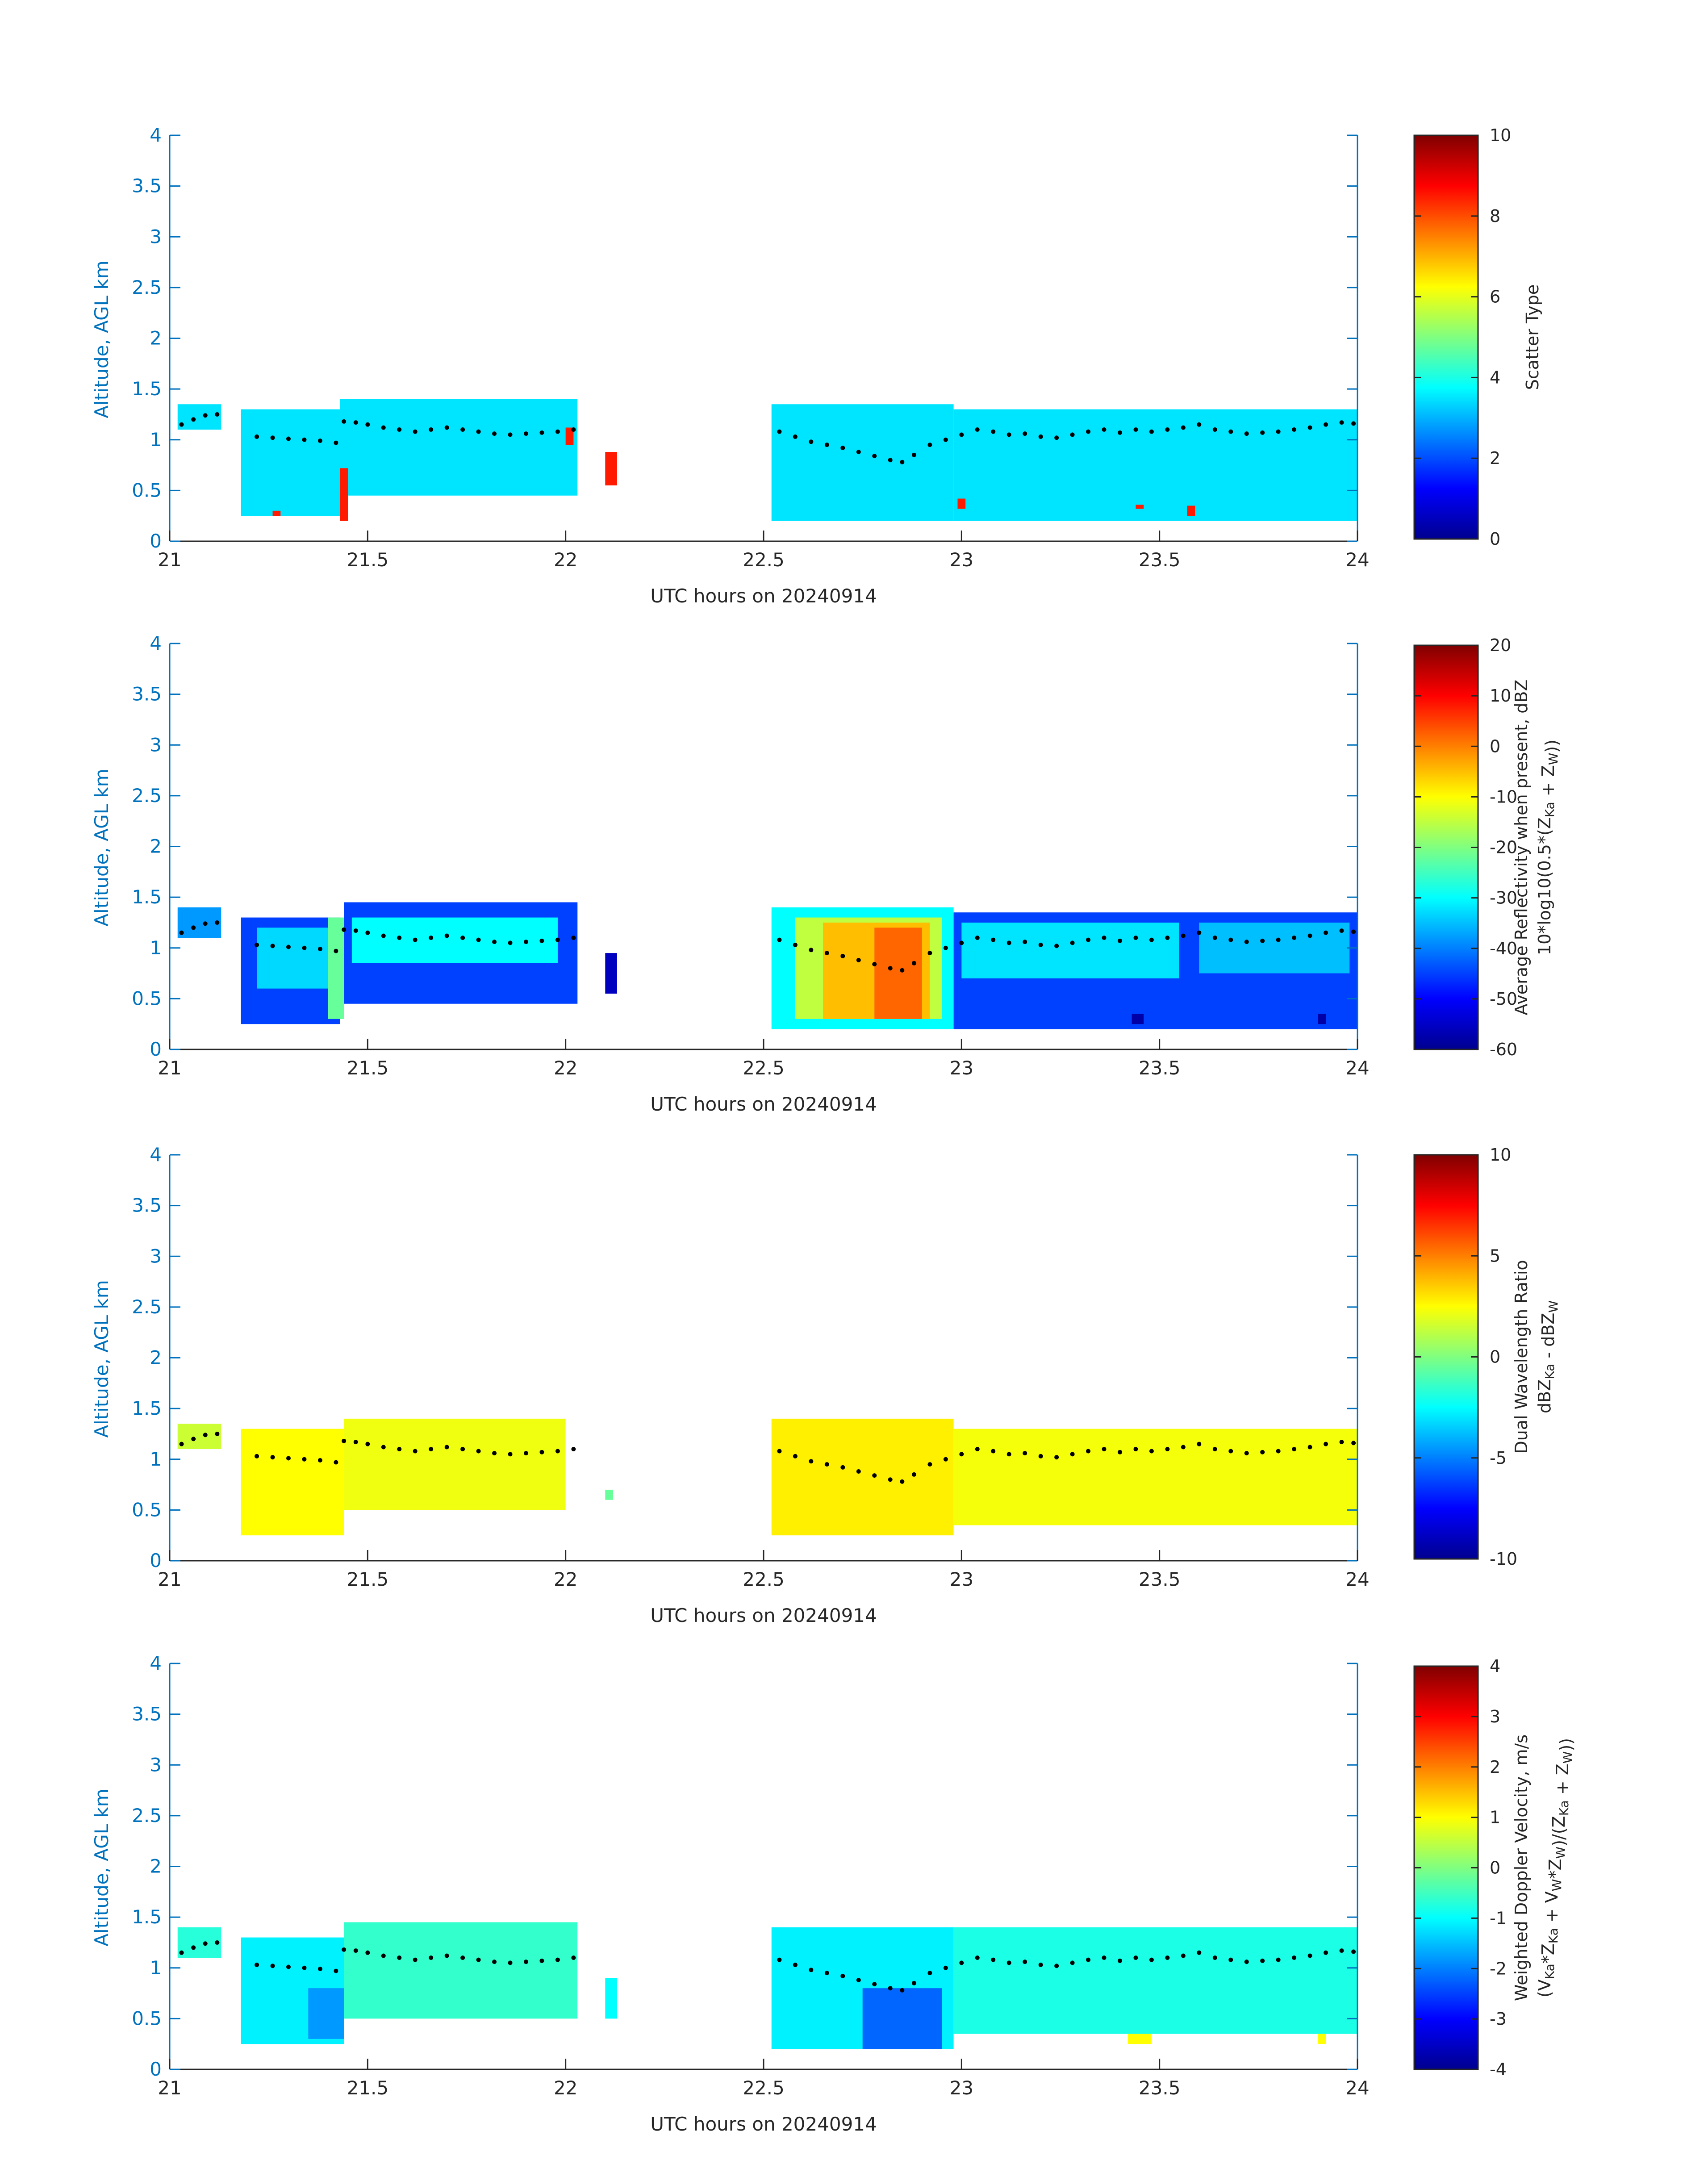 The width and height of the screenshot is (1708, 2177). I want to click on x-tick-label: 24, so click(1357, 1579).